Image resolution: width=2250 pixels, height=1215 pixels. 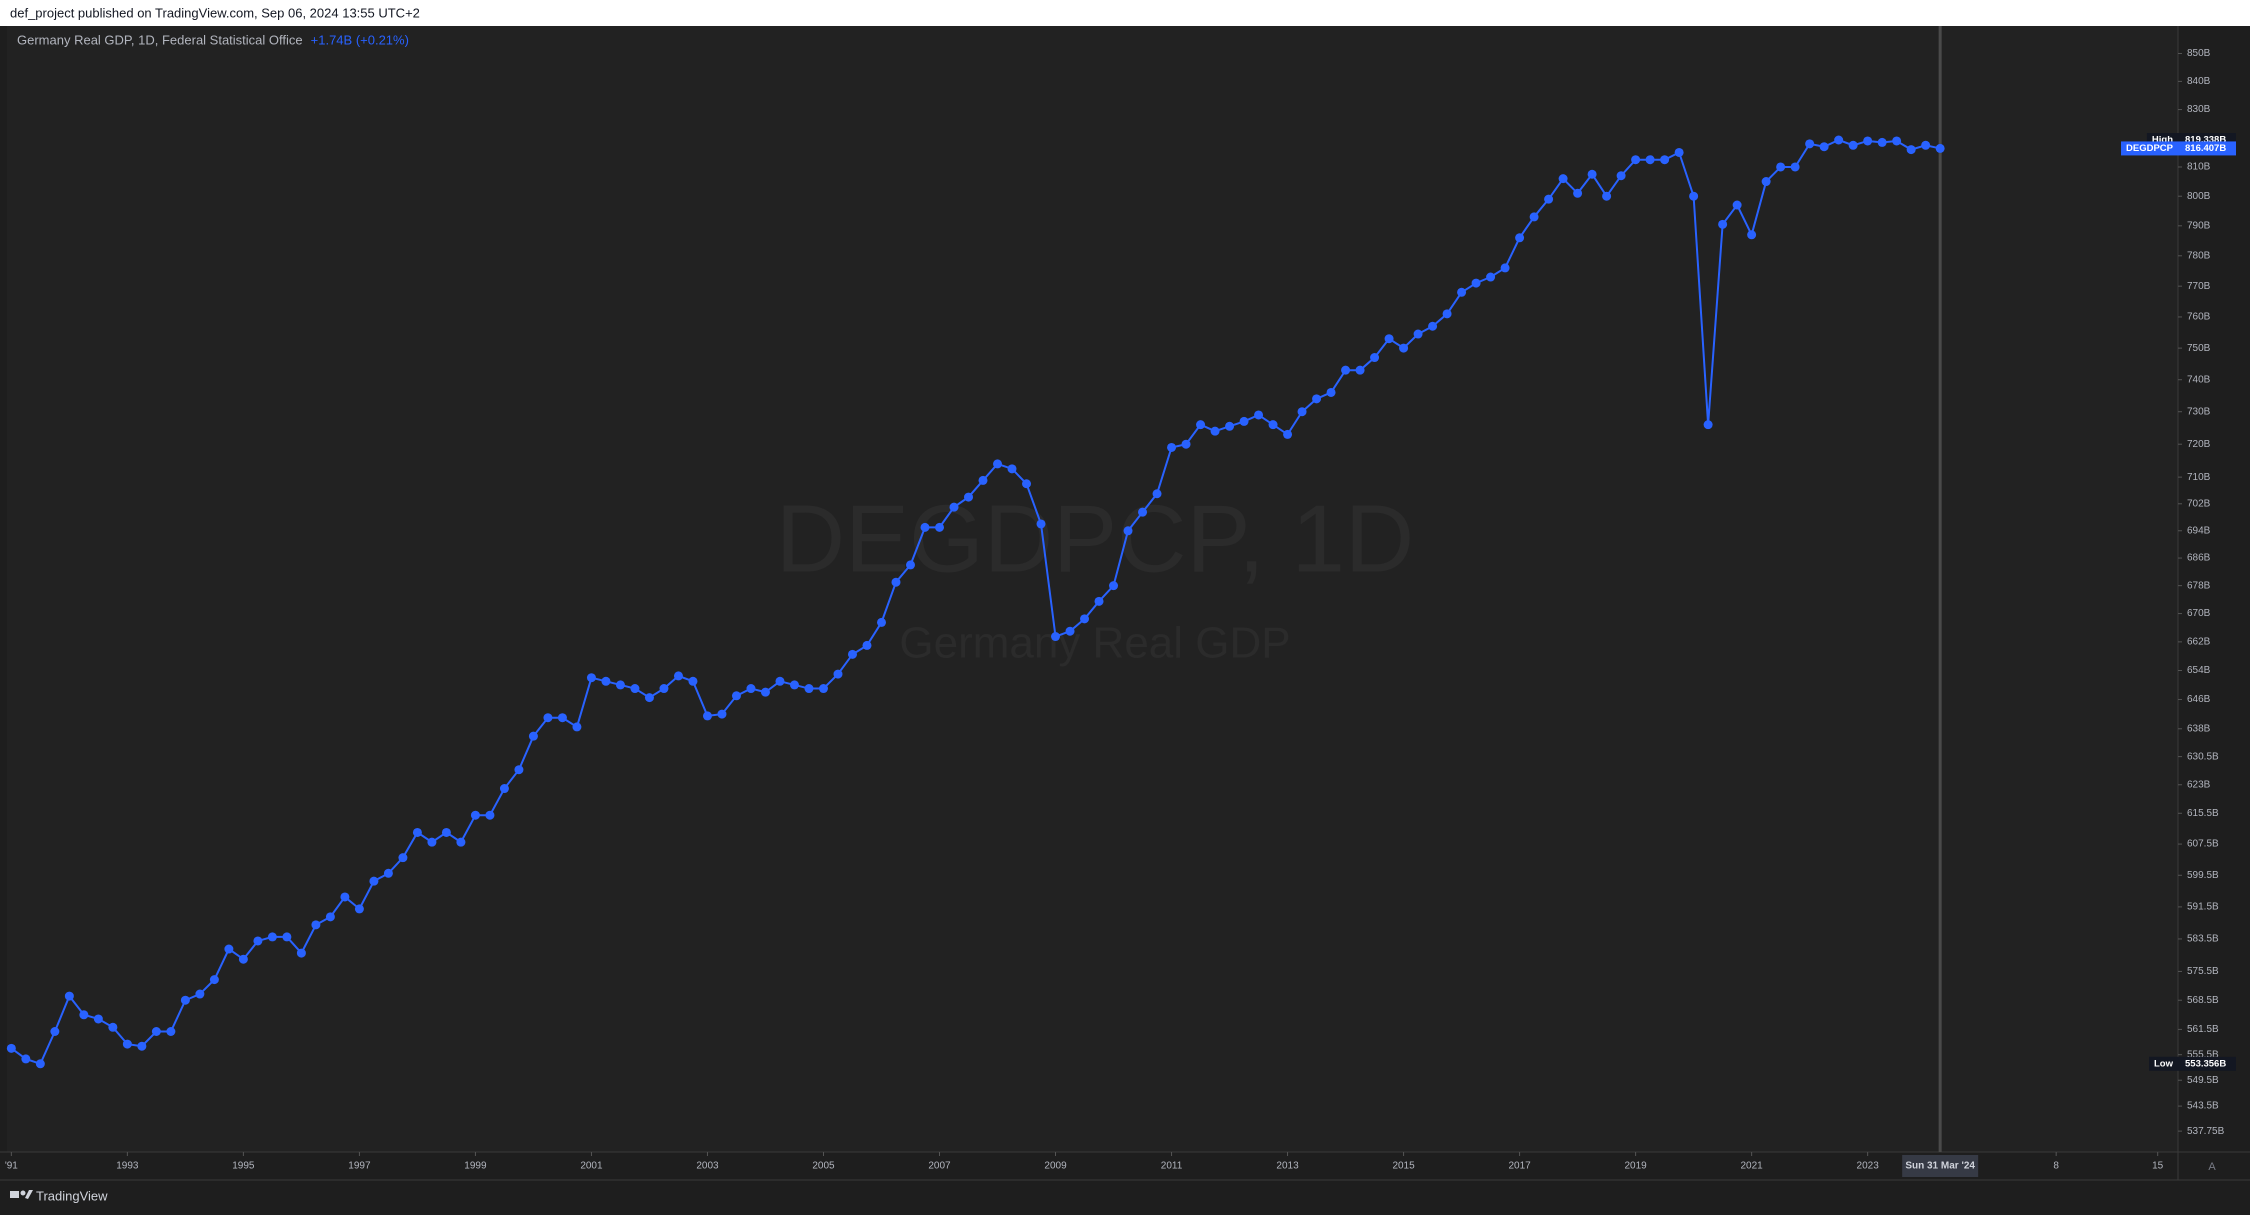 What do you see at coordinates (2164, 1063) in the screenshot?
I see `price-label-name: Low` at bounding box center [2164, 1063].